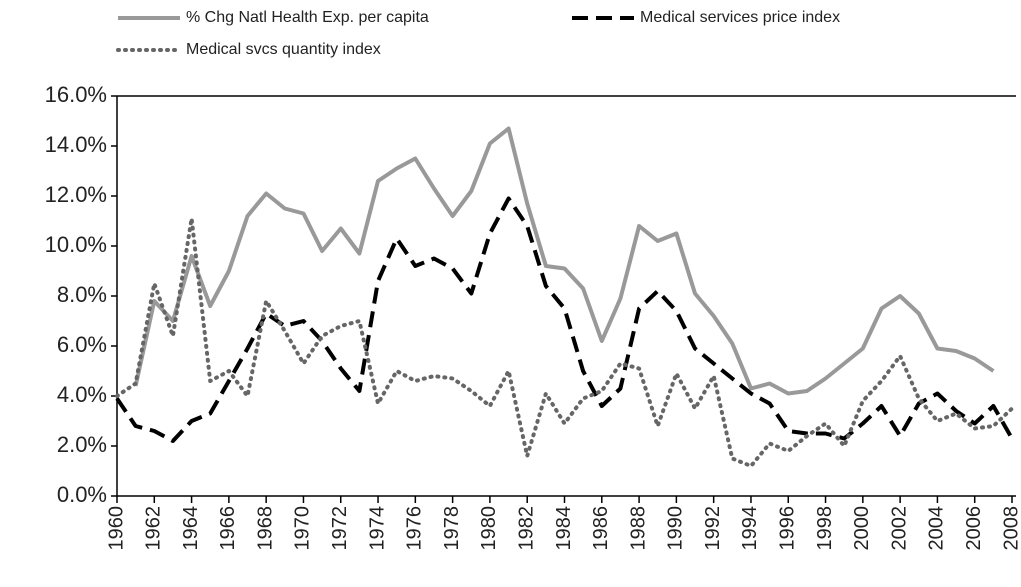 This screenshot has height=587, width=1021. I want to click on y-tick-label: 16.0%, so click(76, 94).